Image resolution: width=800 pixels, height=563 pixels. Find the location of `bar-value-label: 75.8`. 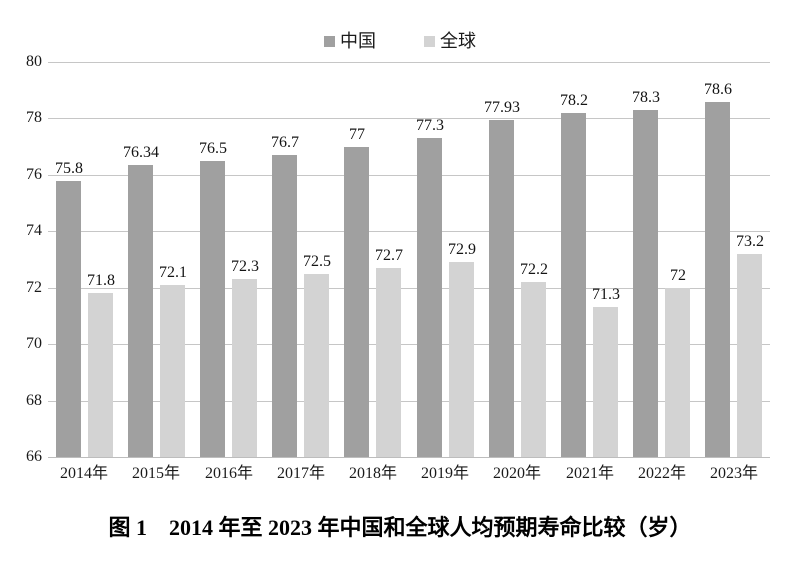

bar-value-label: 75.8 is located at coordinates (69, 168).